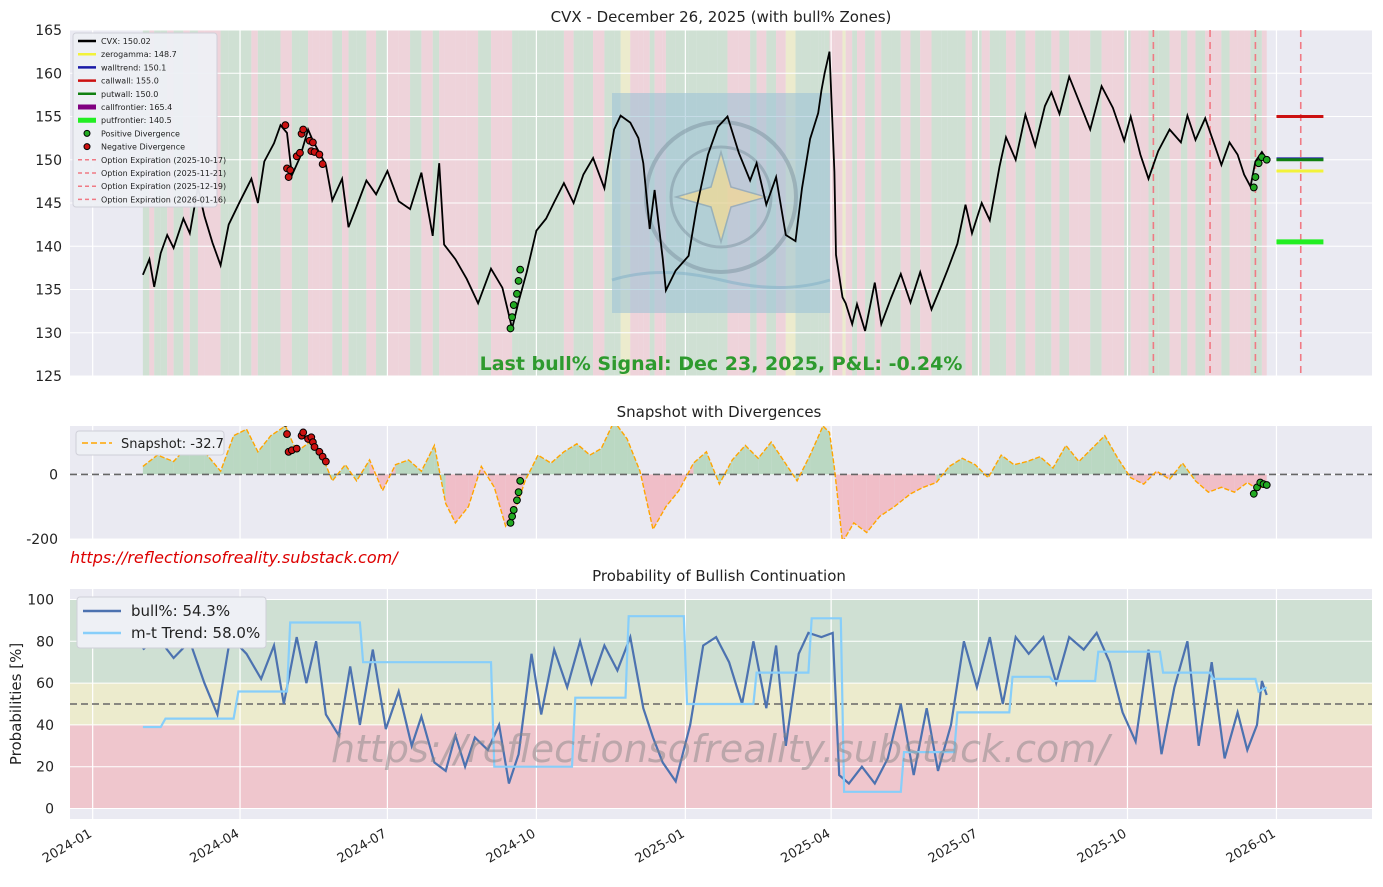 Image resolution: width=1383 pixels, height=887 pixels. I want to click on price-y-tick-label: 160, so click(48, 74).